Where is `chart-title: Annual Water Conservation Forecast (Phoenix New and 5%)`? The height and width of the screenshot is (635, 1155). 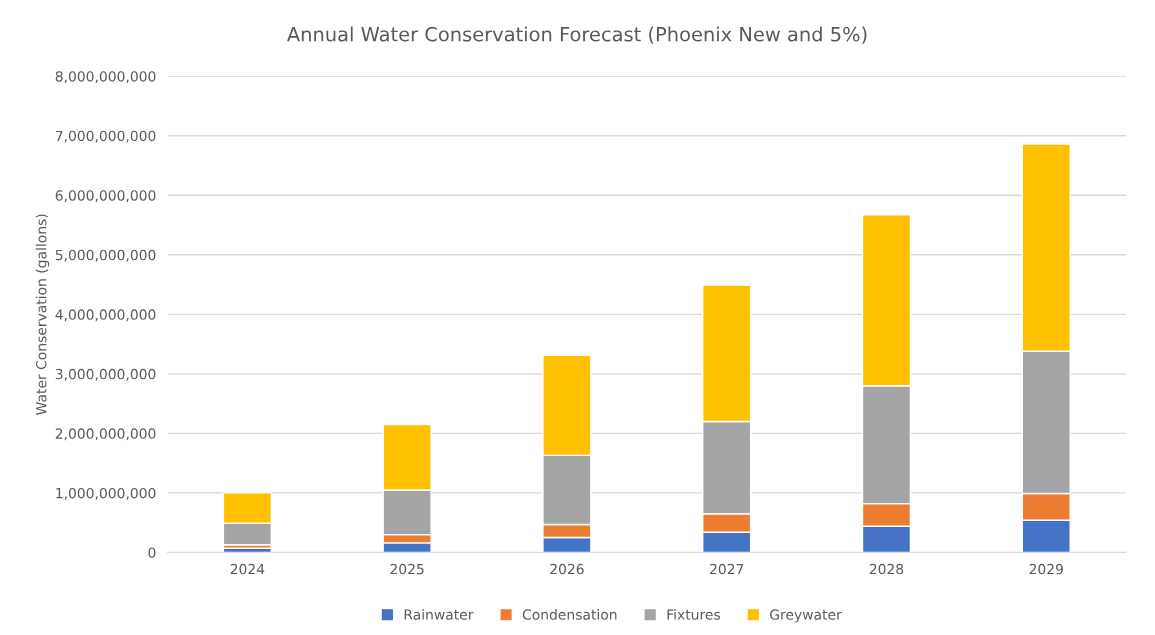 chart-title: Annual Water Conservation Forecast (Phoenix New and 5%) is located at coordinates (577, 35).